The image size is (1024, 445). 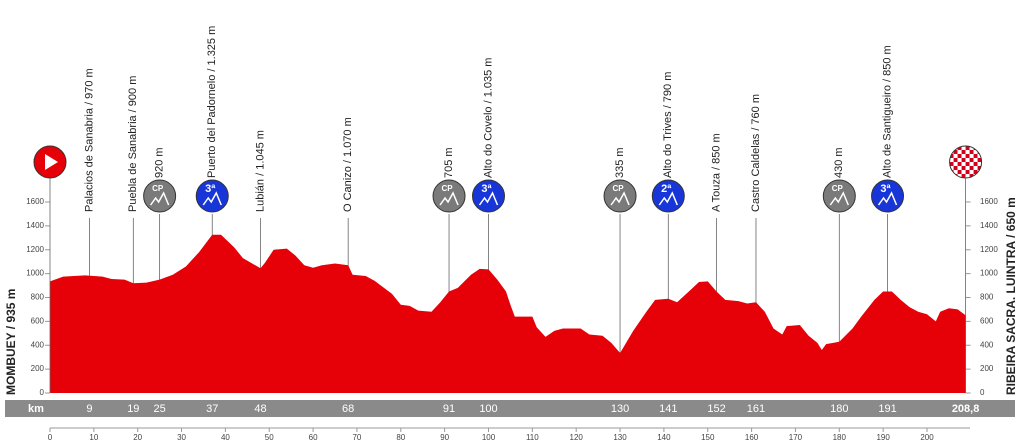 What do you see at coordinates (348, 409) in the screenshot?
I see `km-bar-value: 68` at bounding box center [348, 409].